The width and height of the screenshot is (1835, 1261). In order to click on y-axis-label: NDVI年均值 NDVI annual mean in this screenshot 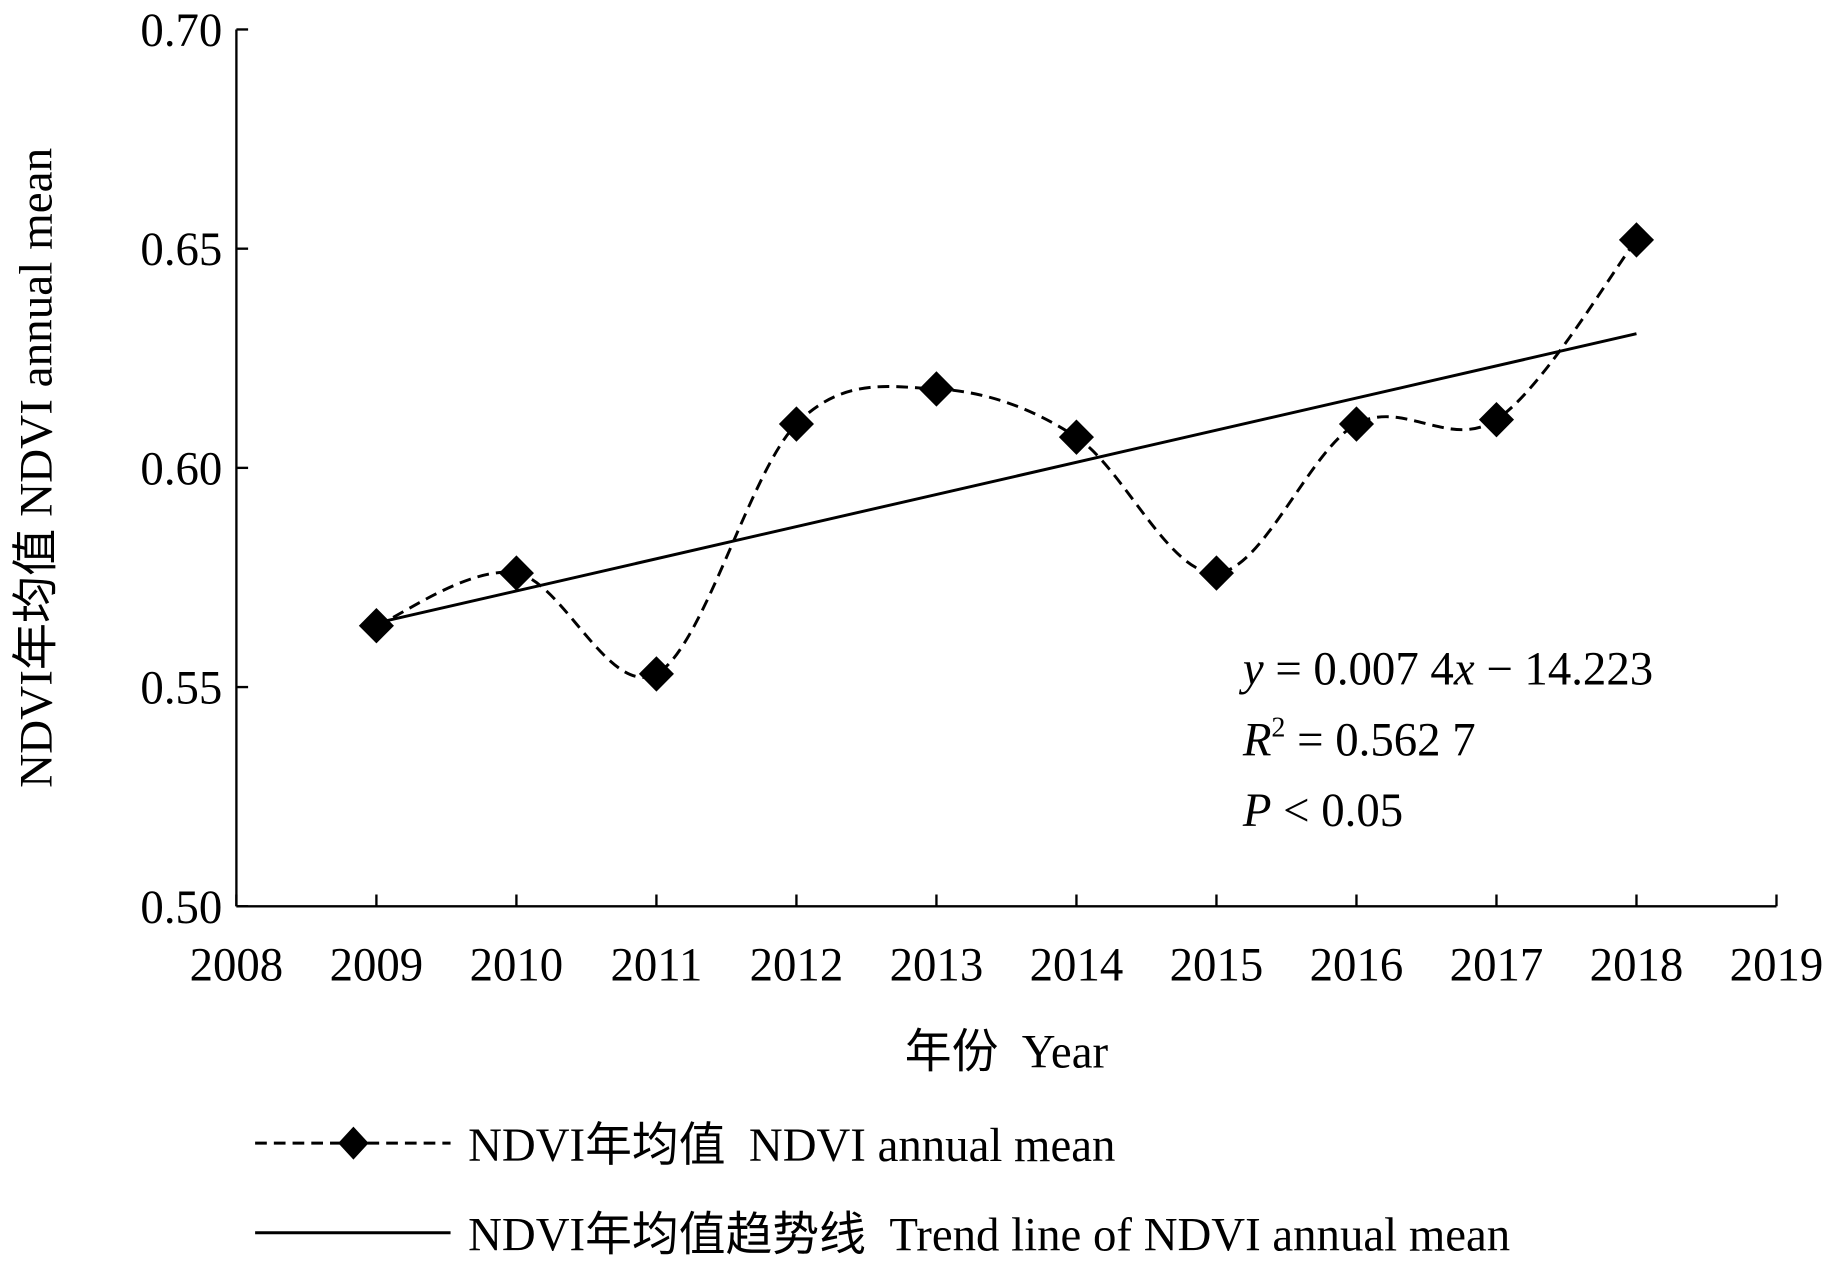, I will do `click(37, 468)`.